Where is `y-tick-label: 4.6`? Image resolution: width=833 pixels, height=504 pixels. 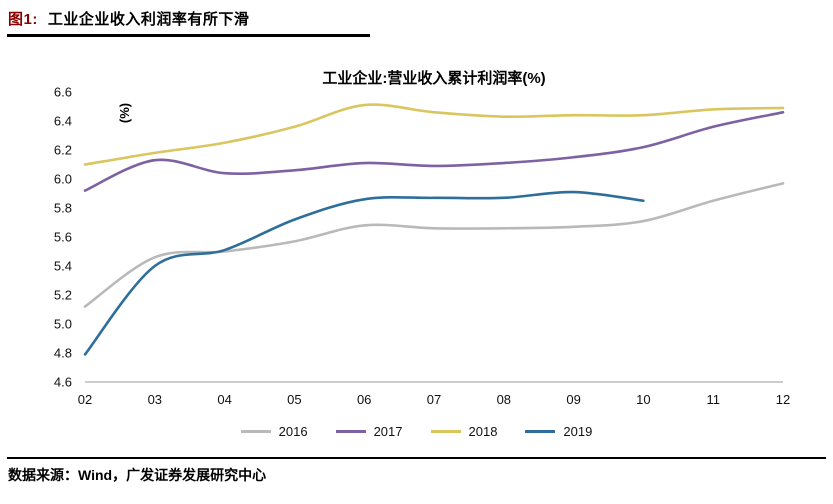
y-tick-label: 4.6 is located at coordinates (63, 382).